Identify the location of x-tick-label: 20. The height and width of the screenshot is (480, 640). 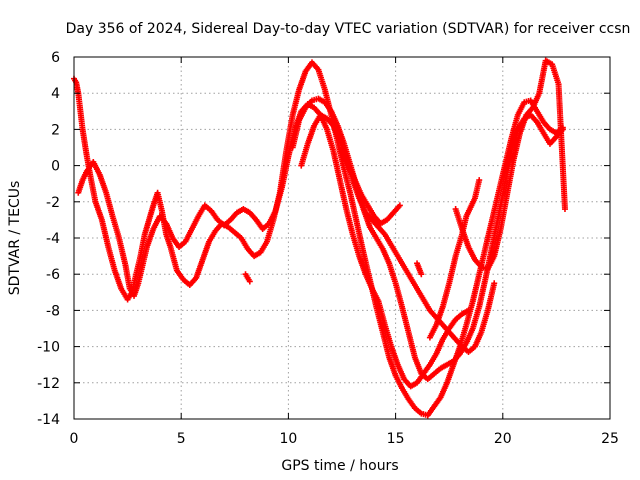
(503, 439).